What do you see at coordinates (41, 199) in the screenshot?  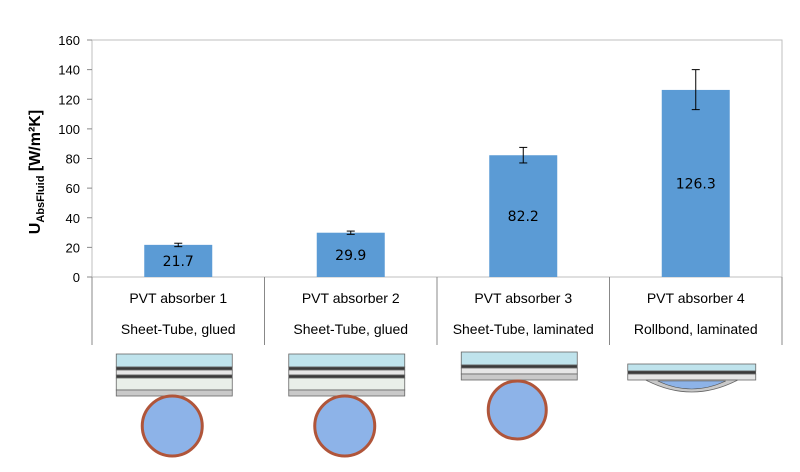 I see `y-label-subscript: AbsFluid` at bounding box center [41, 199].